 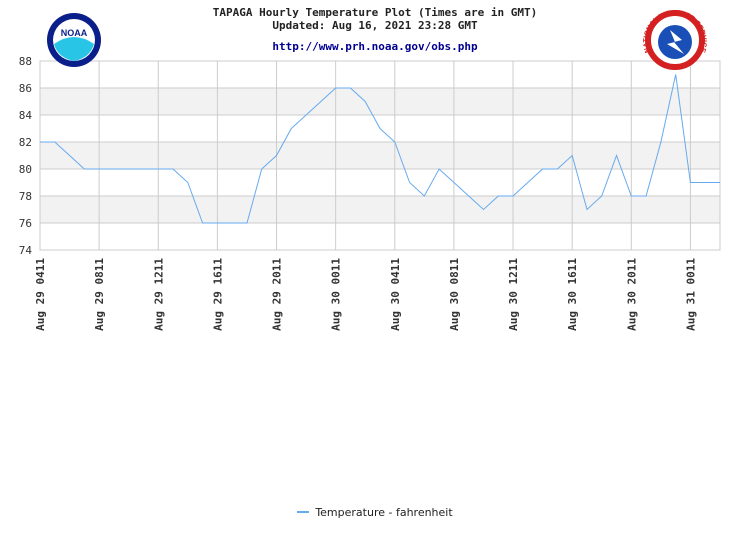 I want to click on noaa-logo: NOAA, so click(x=74, y=40).